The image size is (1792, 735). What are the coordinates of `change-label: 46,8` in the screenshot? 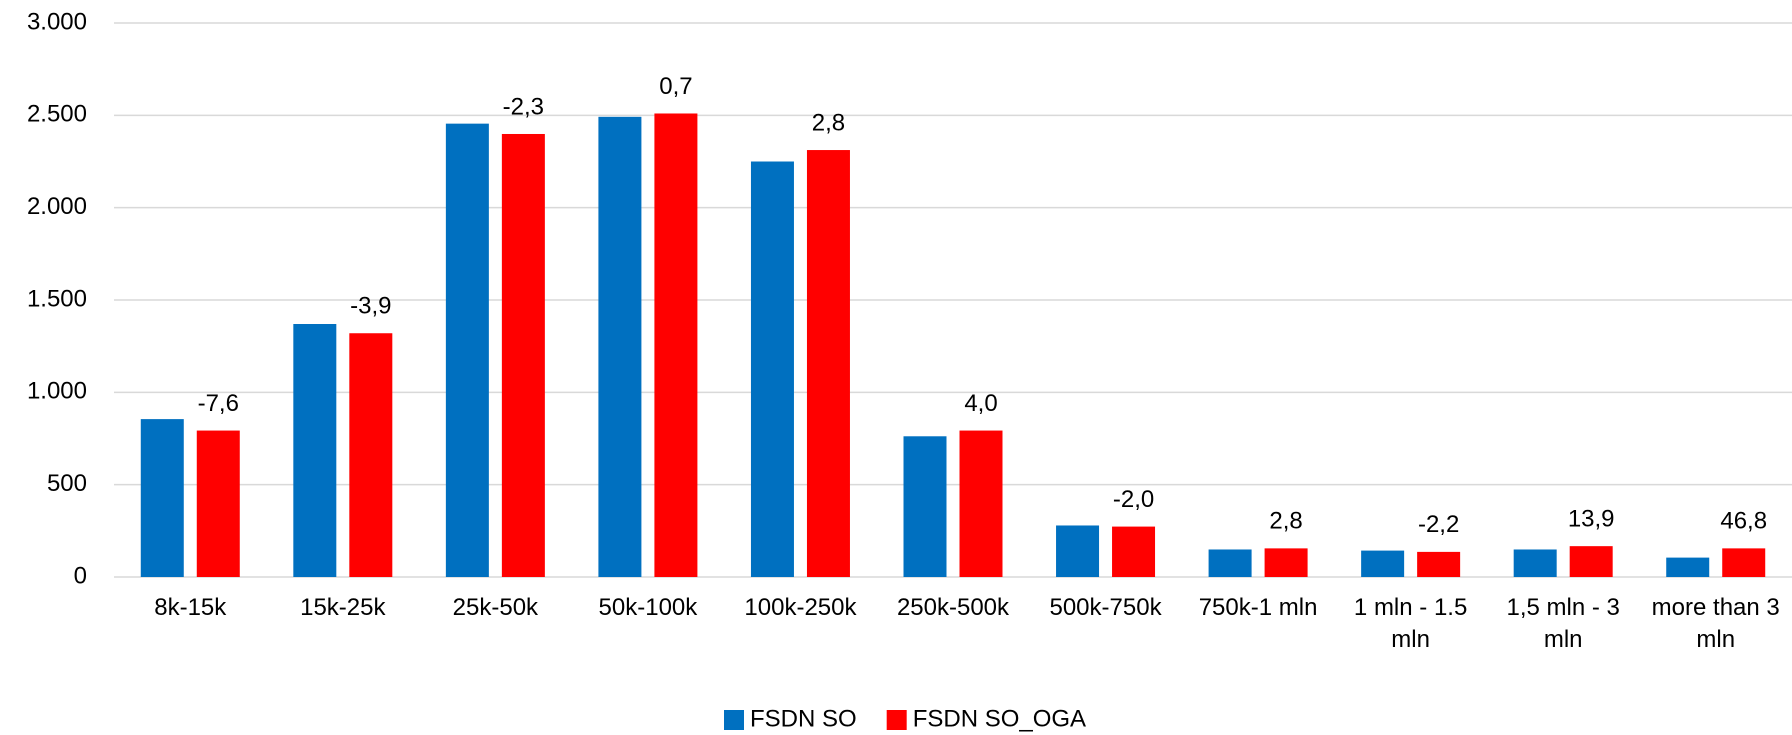 It's located at (1743, 521).